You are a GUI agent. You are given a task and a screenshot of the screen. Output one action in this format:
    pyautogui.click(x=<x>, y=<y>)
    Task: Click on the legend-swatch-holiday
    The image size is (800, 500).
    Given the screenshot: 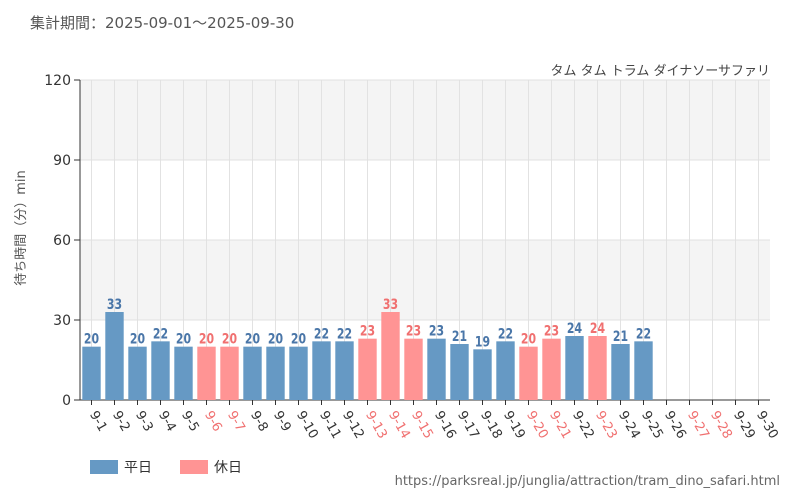 What is the action you would take?
    pyautogui.click(x=194, y=467)
    